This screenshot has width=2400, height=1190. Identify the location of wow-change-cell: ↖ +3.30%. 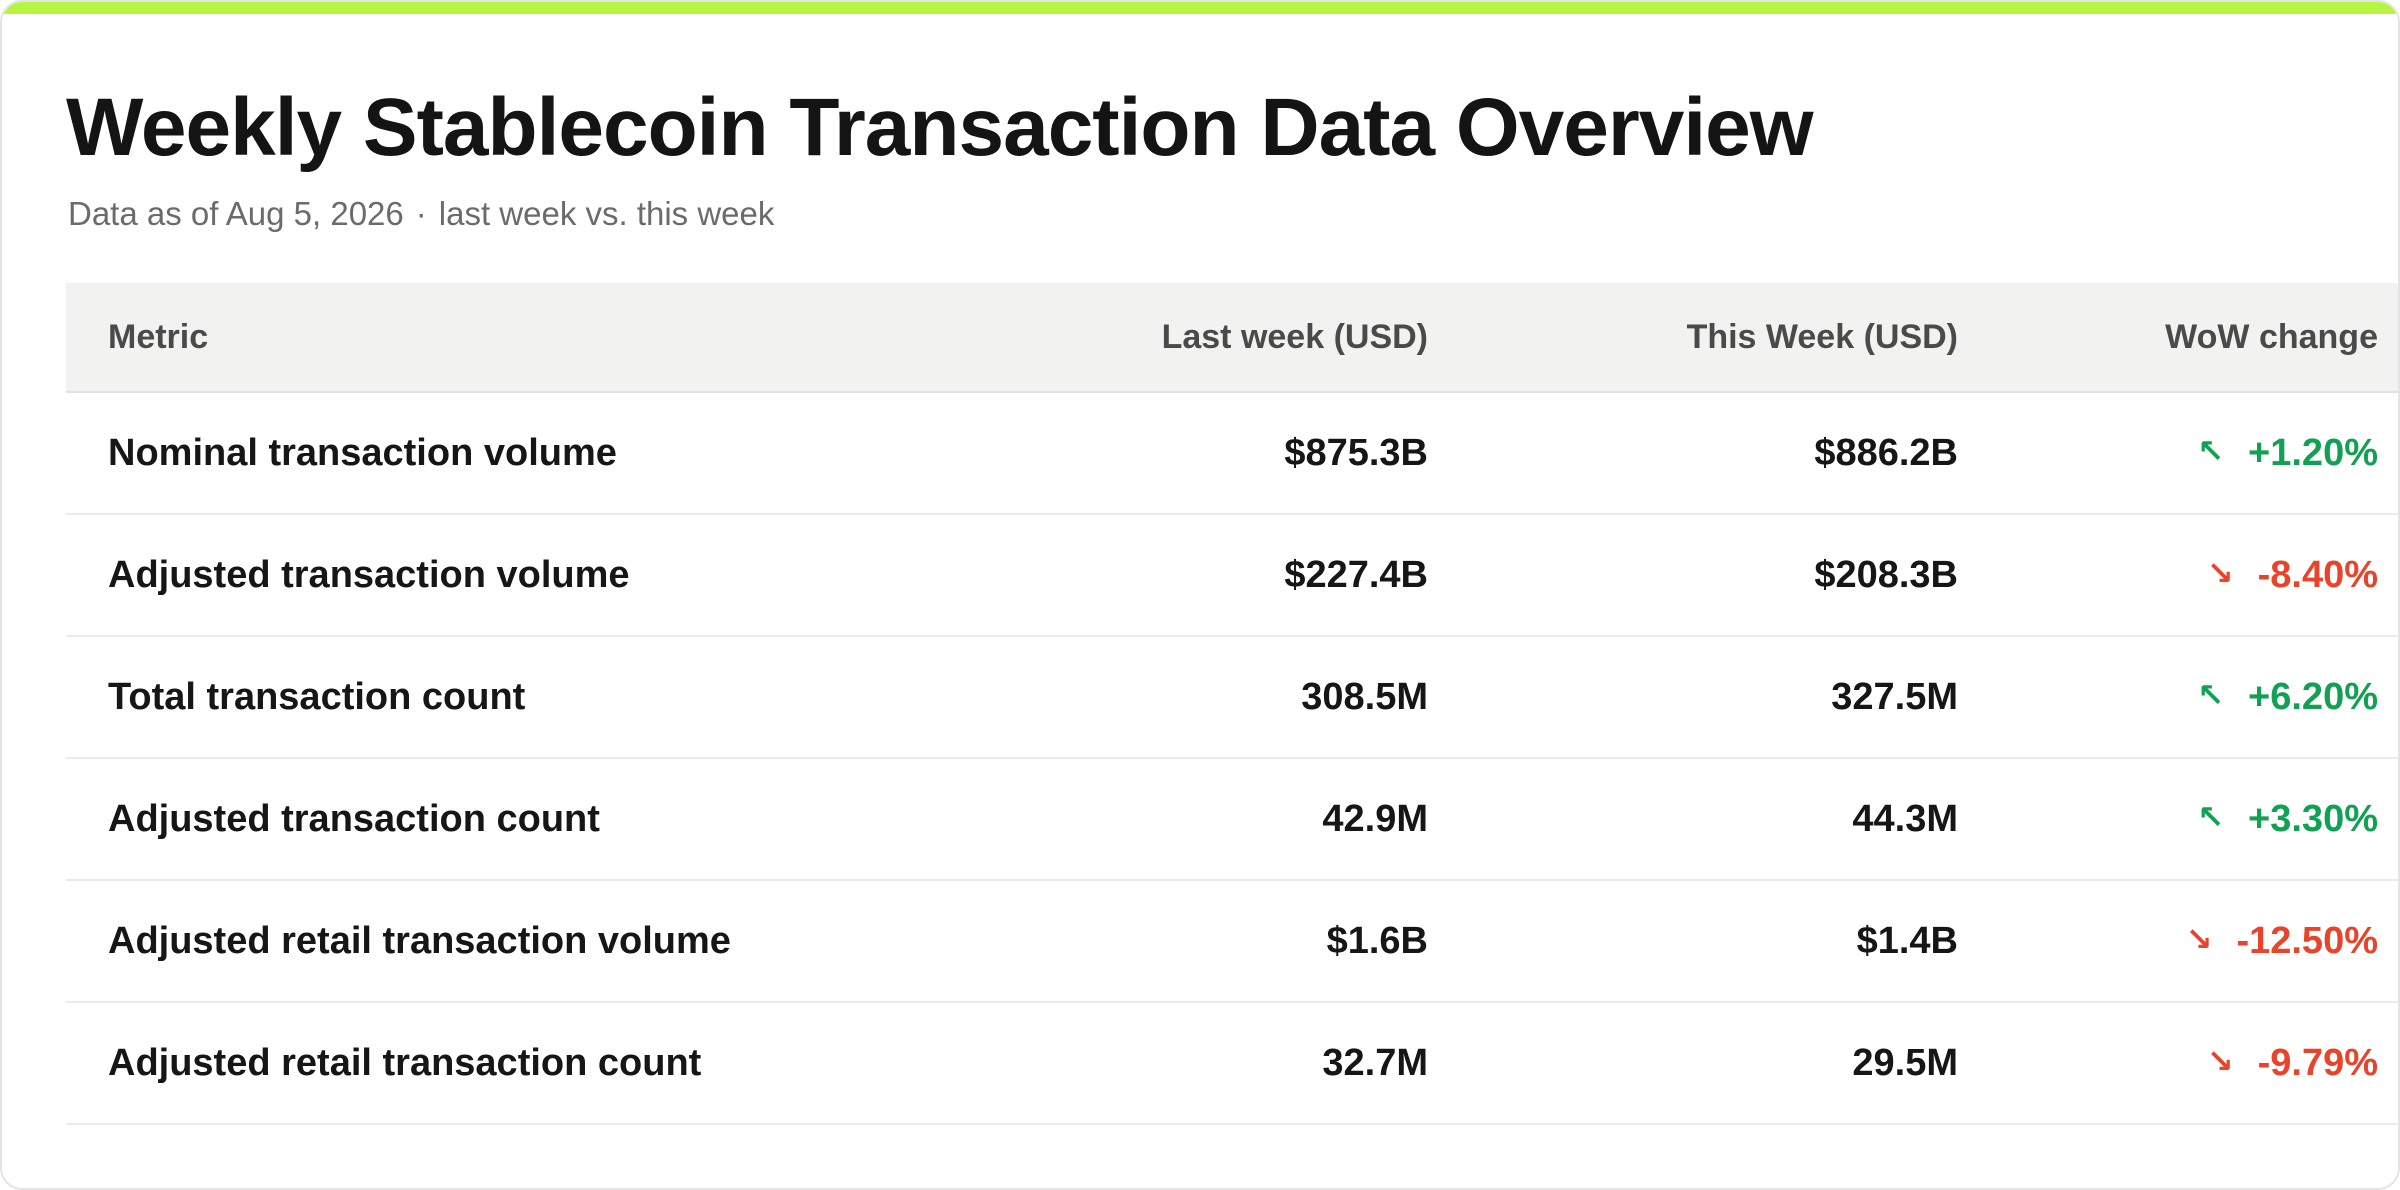
(2178, 819).